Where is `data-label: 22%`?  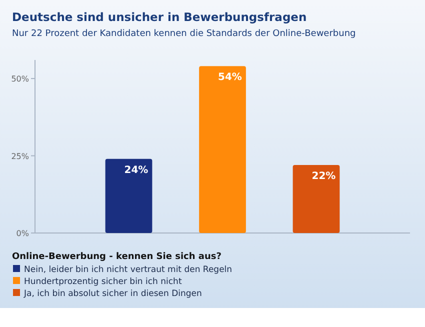
data-label: 22% is located at coordinates (324, 176).